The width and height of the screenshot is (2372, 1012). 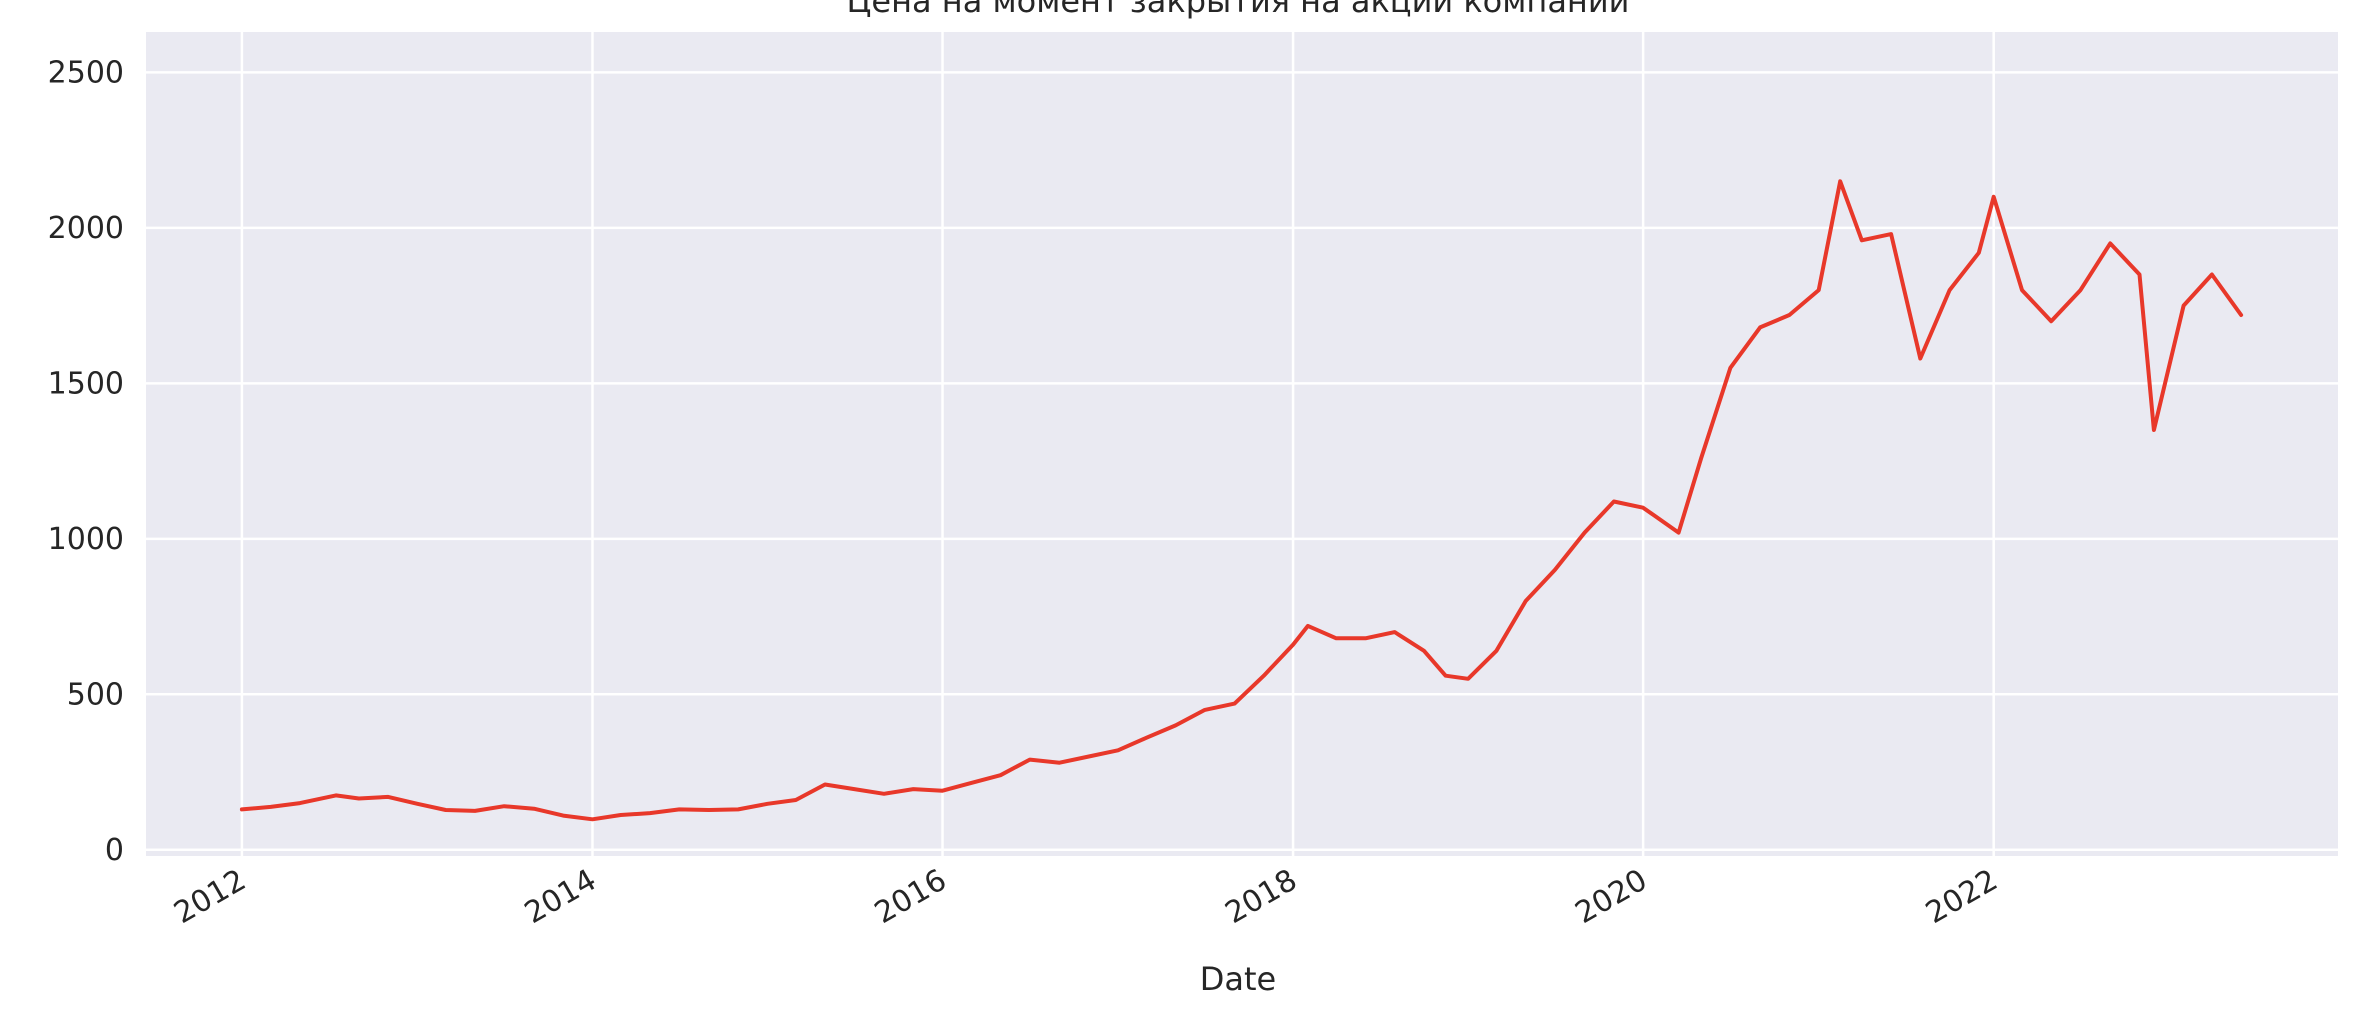 What do you see at coordinates (86, 461) in the screenshot?
I see `y-axis-ticks: 0 500 1000 1500 2000 2500` at bounding box center [86, 461].